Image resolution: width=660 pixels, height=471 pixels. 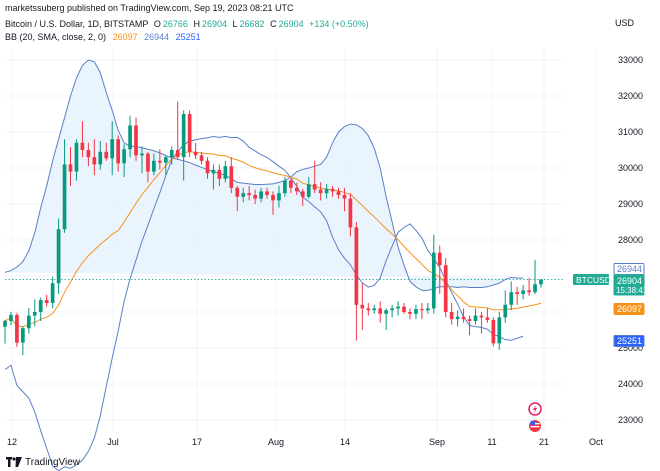 I want to click on close-value: 26904, so click(x=291, y=24).